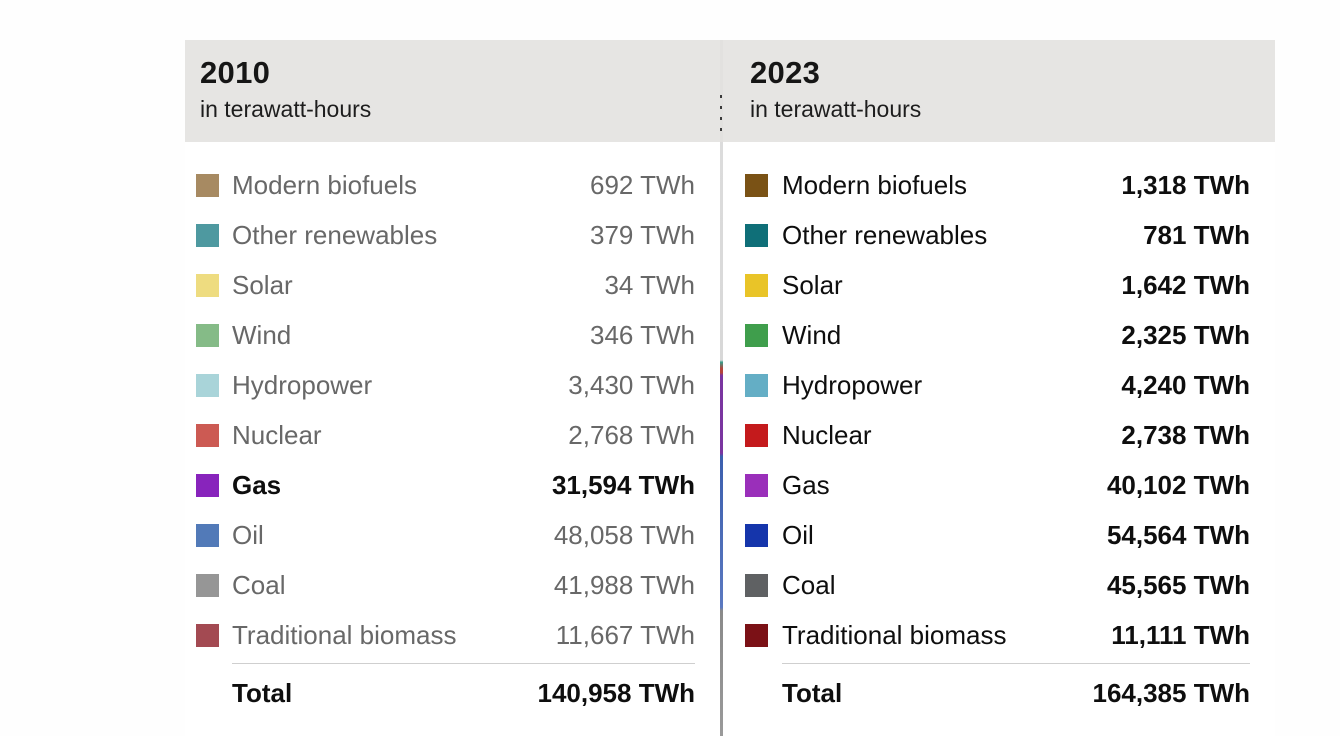  What do you see at coordinates (997, 585) in the screenshot?
I see `legend-row-coal: Coal 45,565 TWh` at bounding box center [997, 585].